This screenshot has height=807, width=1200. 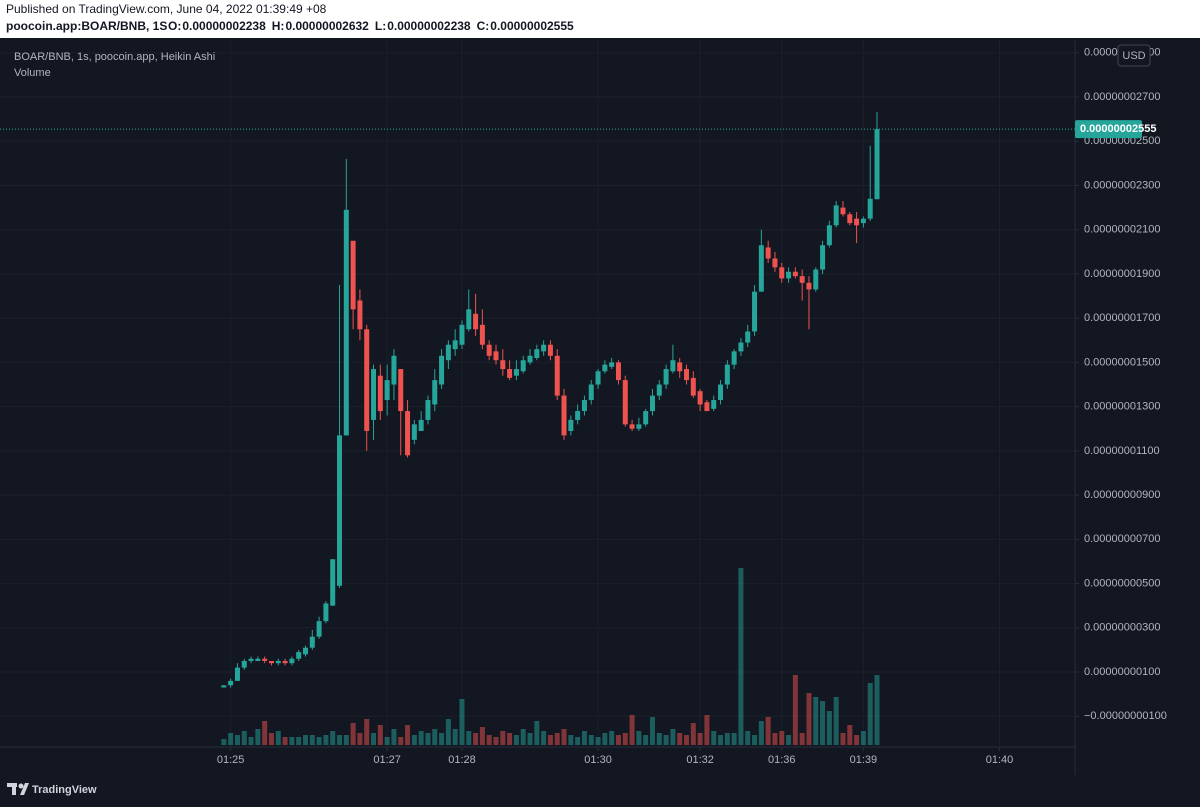 What do you see at coordinates (462, 760) in the screenshot?
I see `x-tick-label: 01:28` at bounding box center [462, 760].